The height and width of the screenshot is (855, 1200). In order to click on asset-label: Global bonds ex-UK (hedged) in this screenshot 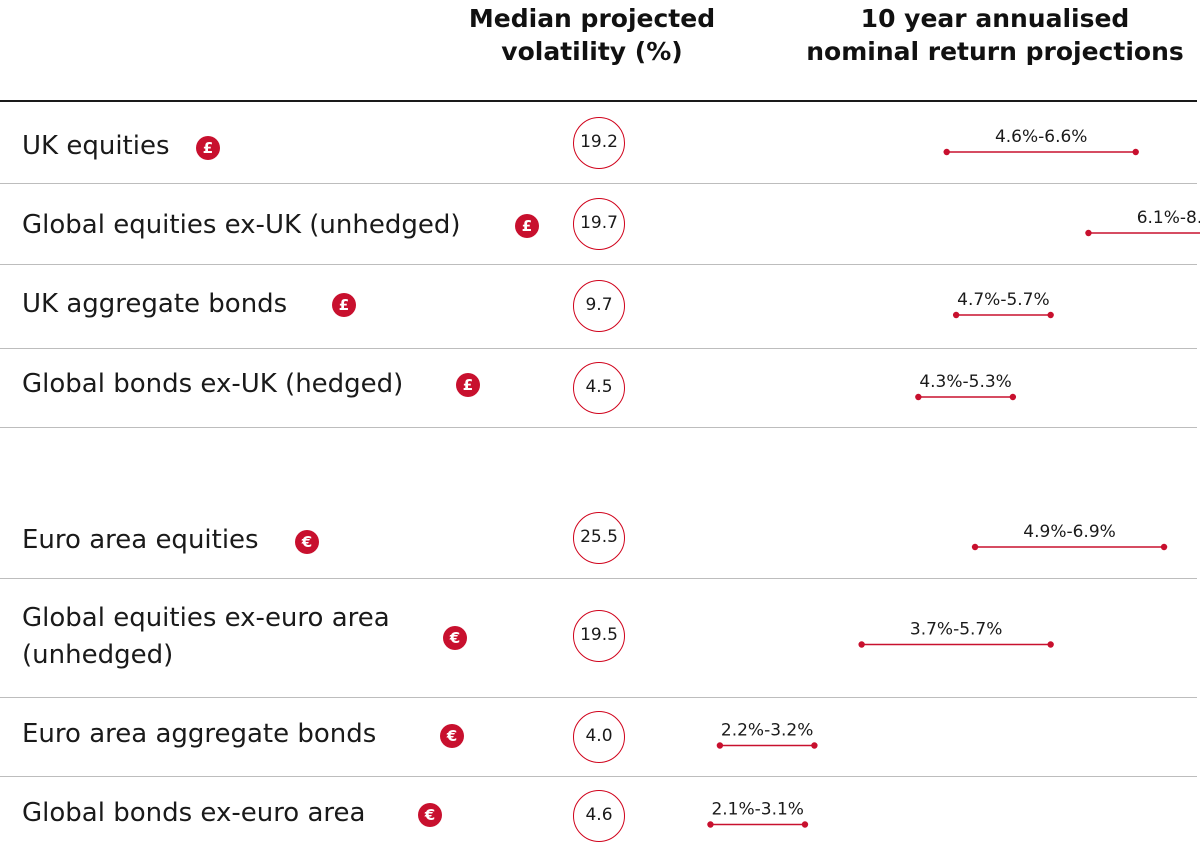, I will do `click(213, 384)`.